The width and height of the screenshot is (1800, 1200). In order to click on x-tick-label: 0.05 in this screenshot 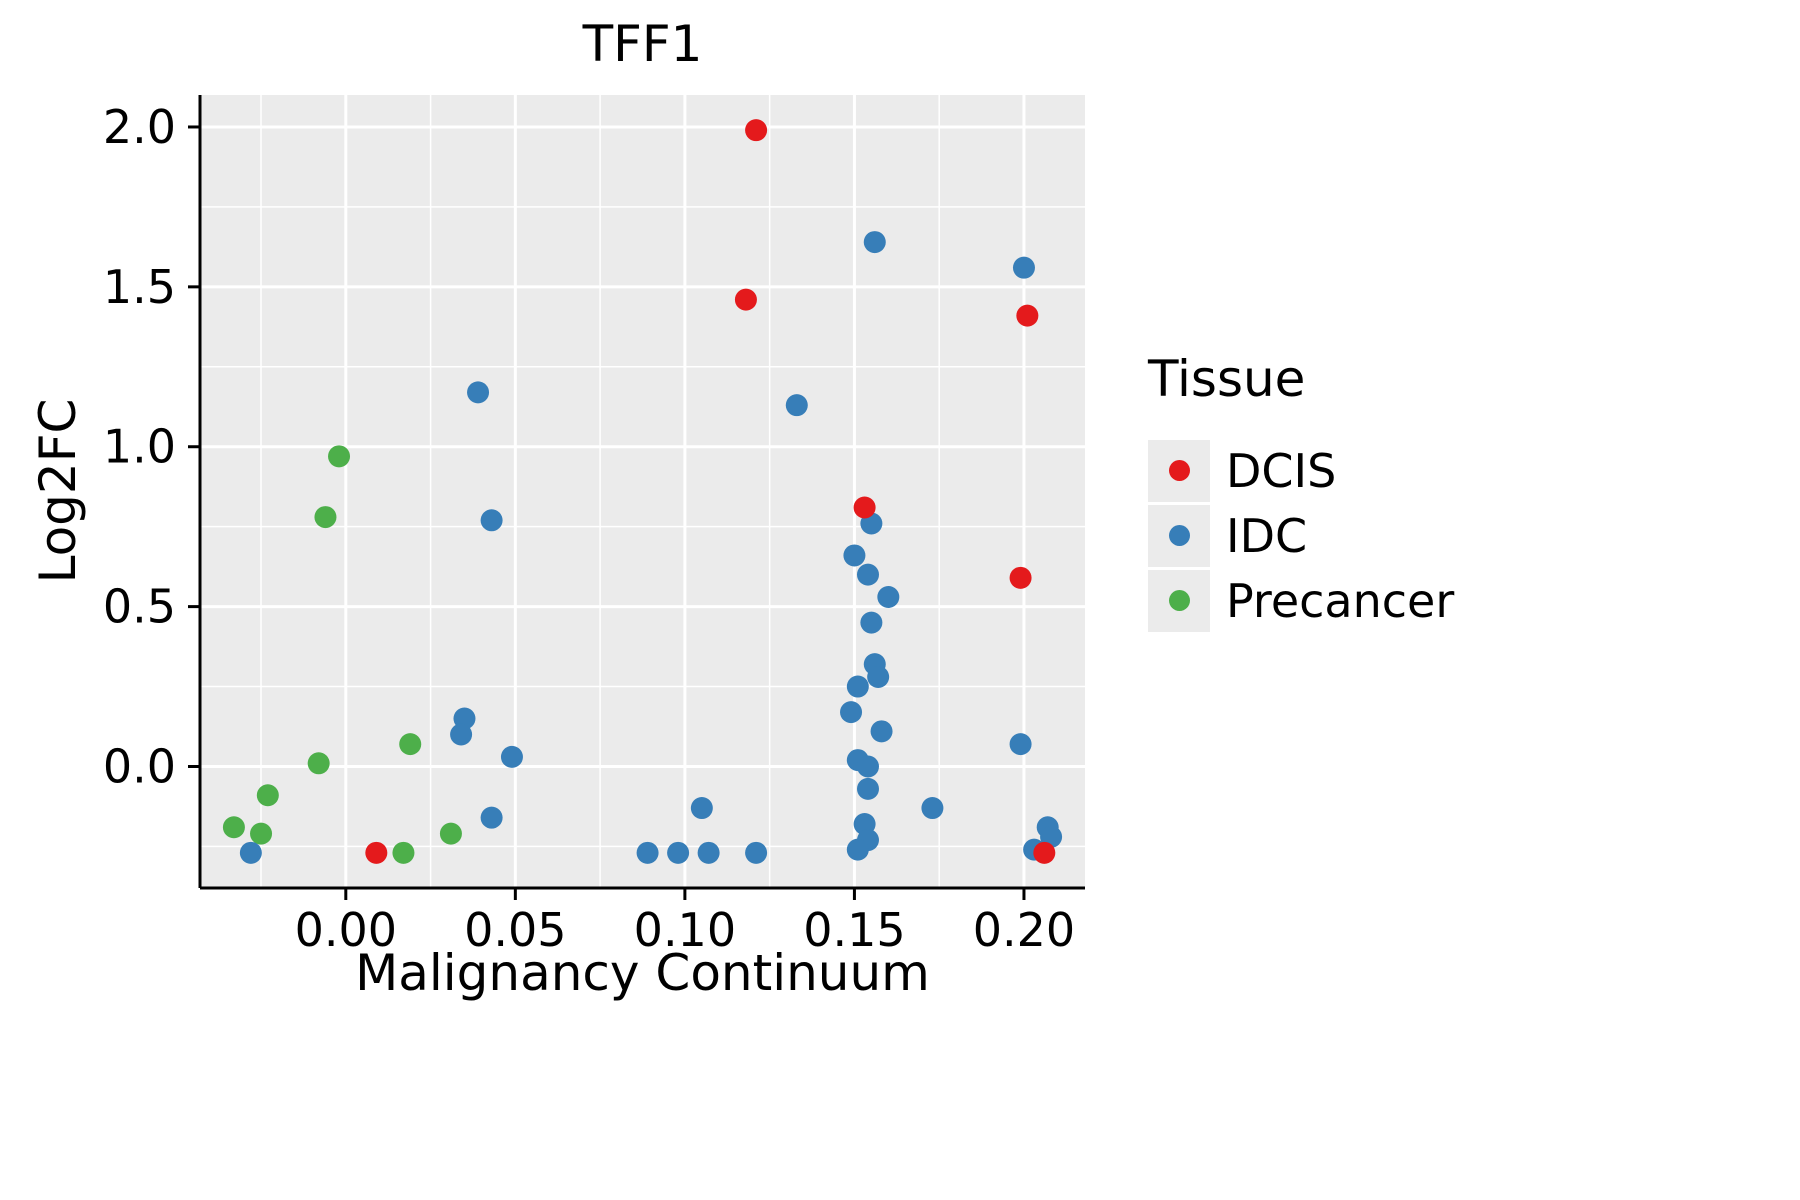, I will do `click(515, 930)`.